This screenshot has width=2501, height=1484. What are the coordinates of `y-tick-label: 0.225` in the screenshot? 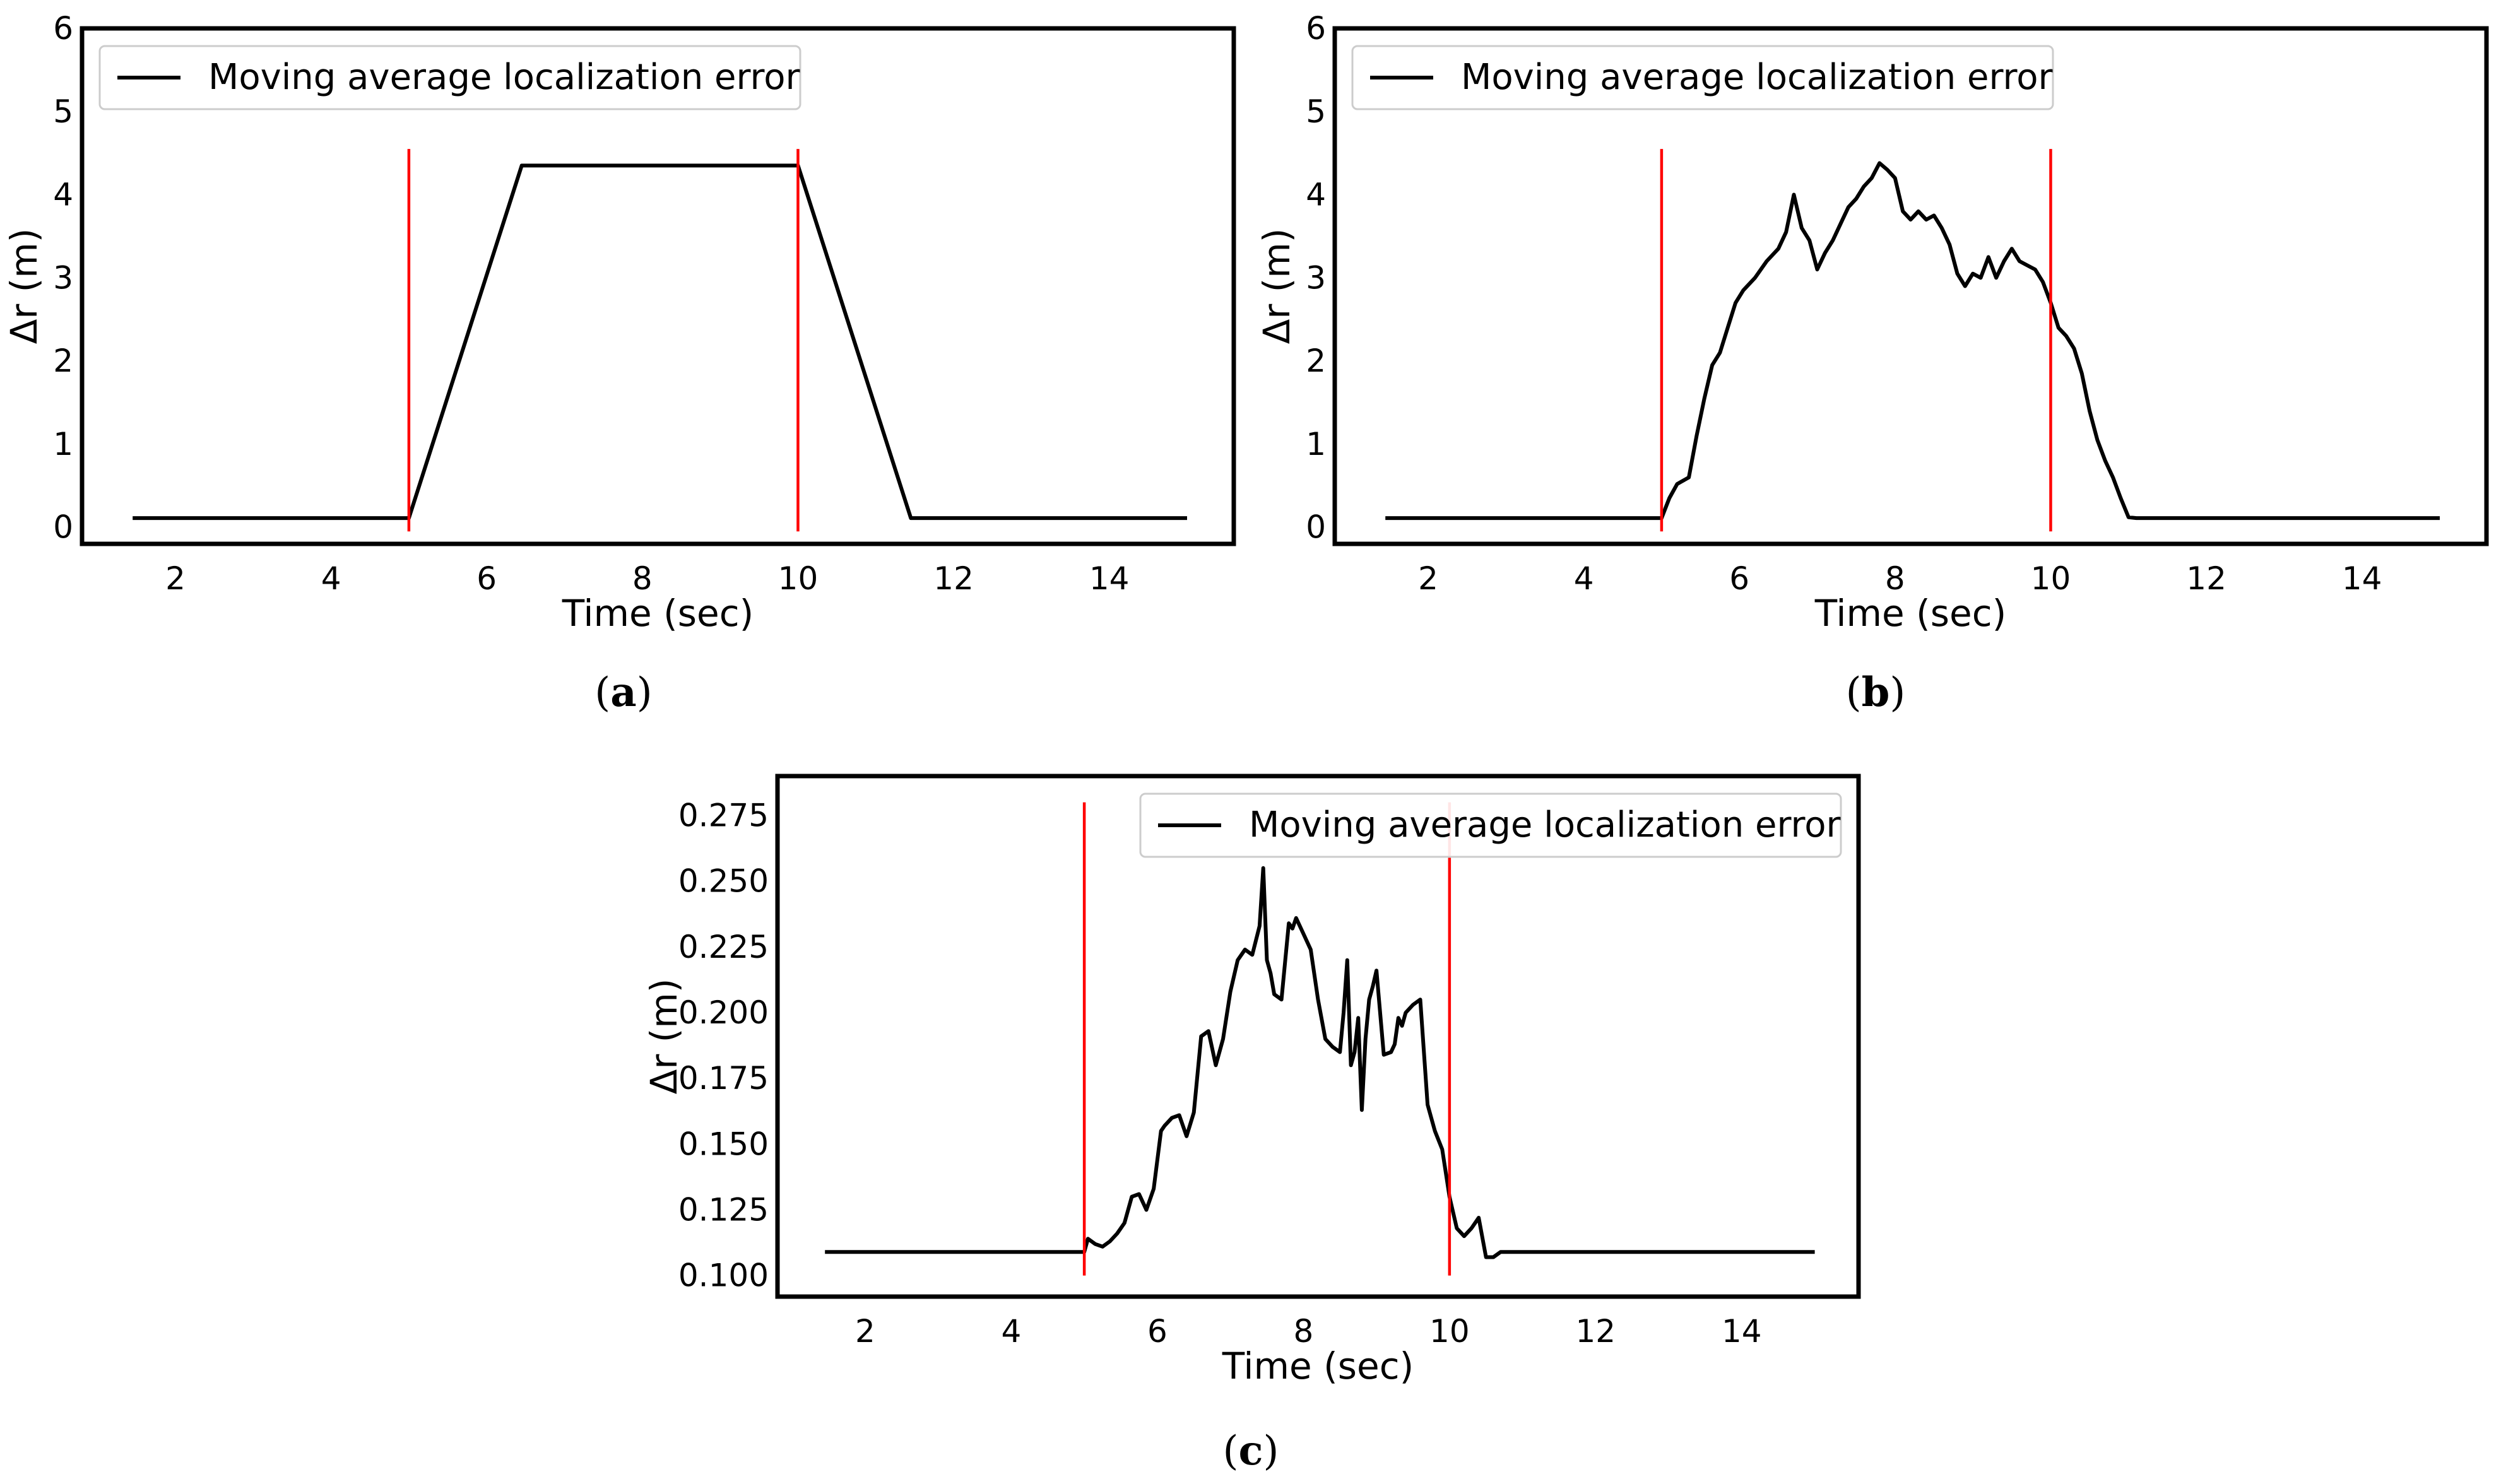 It's located at (724, 947).